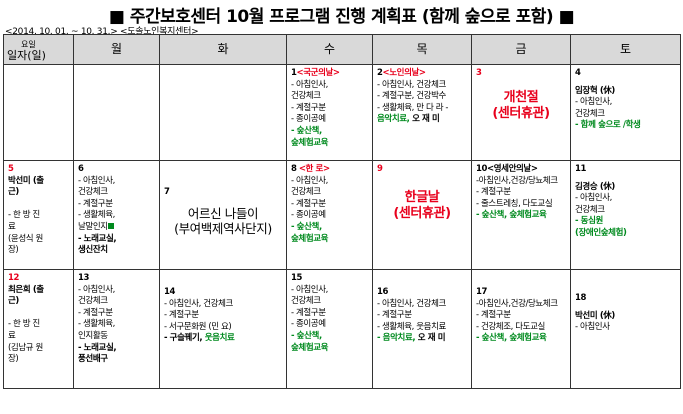  Describe the element at coordinates (25, 238) in the screenshot. I see `activity: (윤성식 원` at that location.